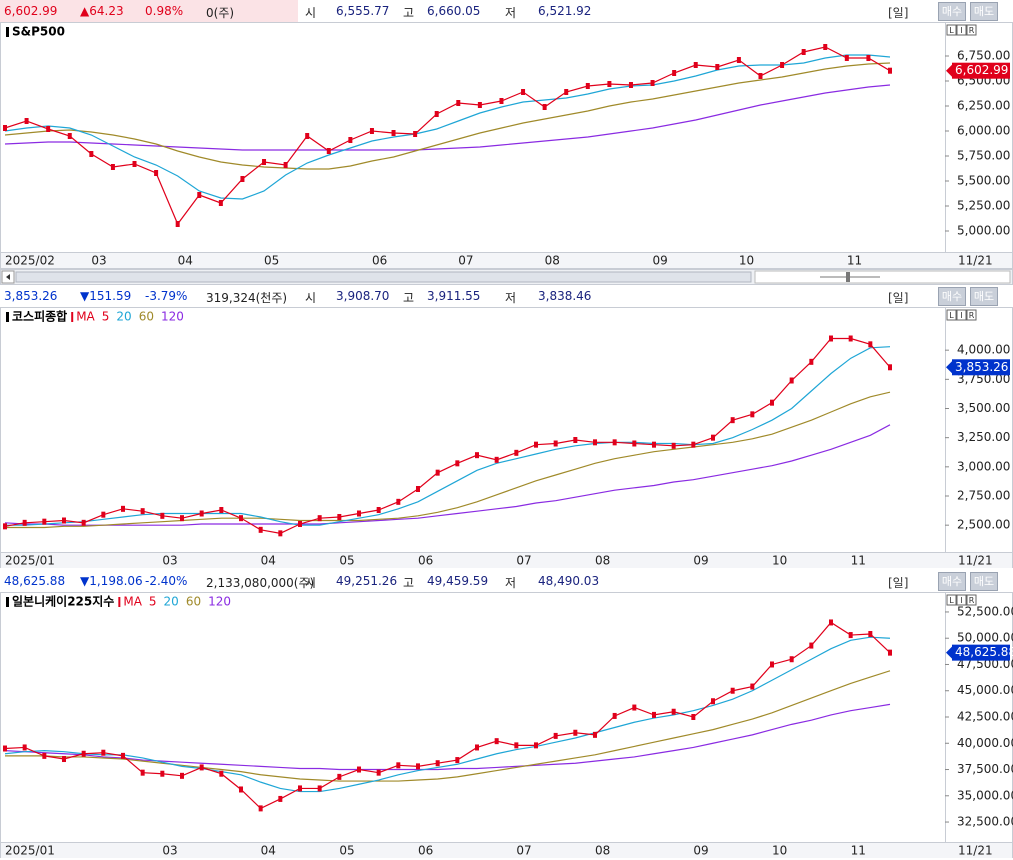  What do you see at coordinates (30, 261) in the screenshot?
I see `x-tick-label: 2025/02` at bounding box center [30, 261].